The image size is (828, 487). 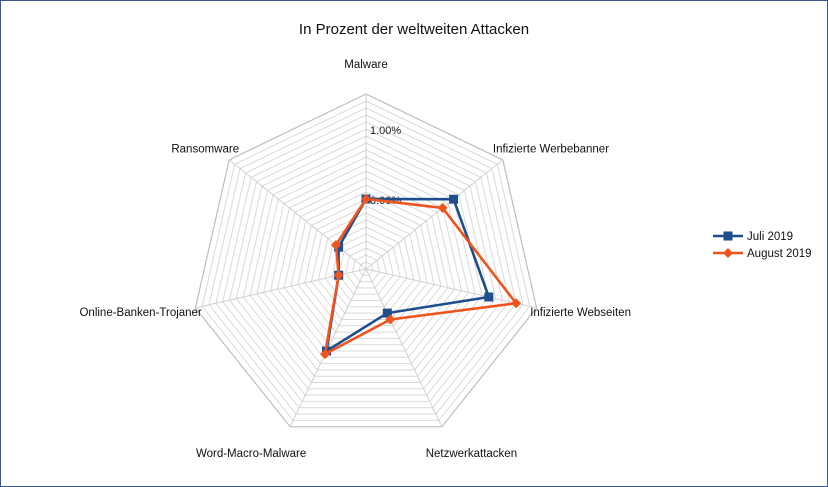 I want to click on category-label: Infizierte Werbebanner, so click(x=551, y=150).